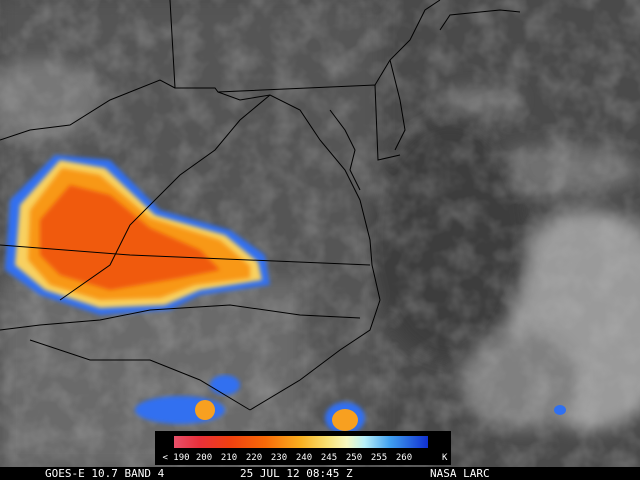  I want to click on colorbar-label: < 190, so click(175, 458).